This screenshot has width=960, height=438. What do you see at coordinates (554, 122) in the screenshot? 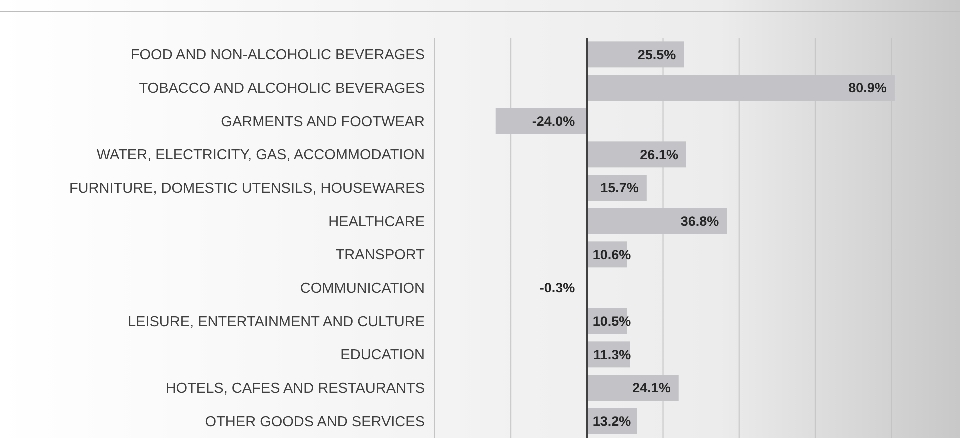
I see `data-label: -24.0%` at bounding box center [554, 122].